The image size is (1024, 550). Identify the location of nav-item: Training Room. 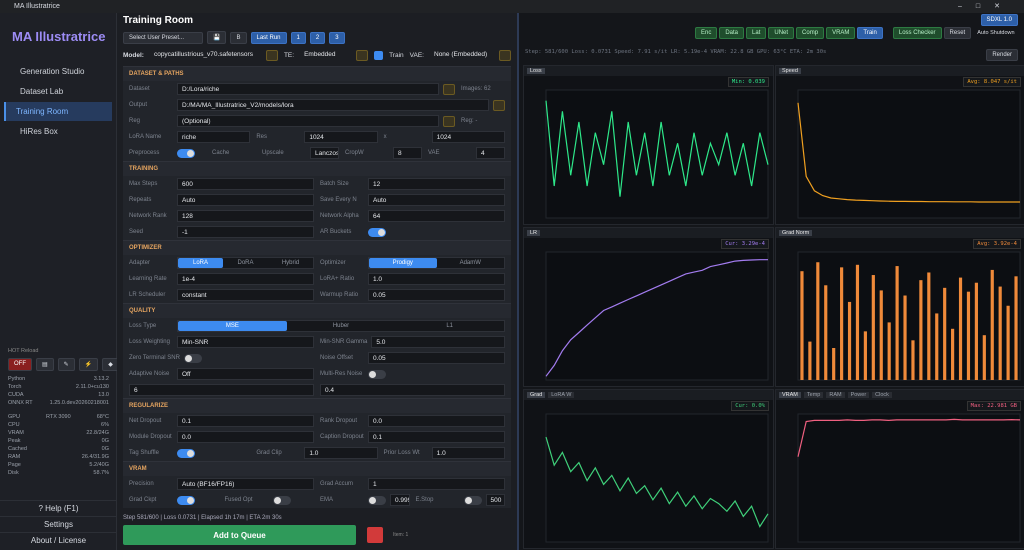
(58, 111).